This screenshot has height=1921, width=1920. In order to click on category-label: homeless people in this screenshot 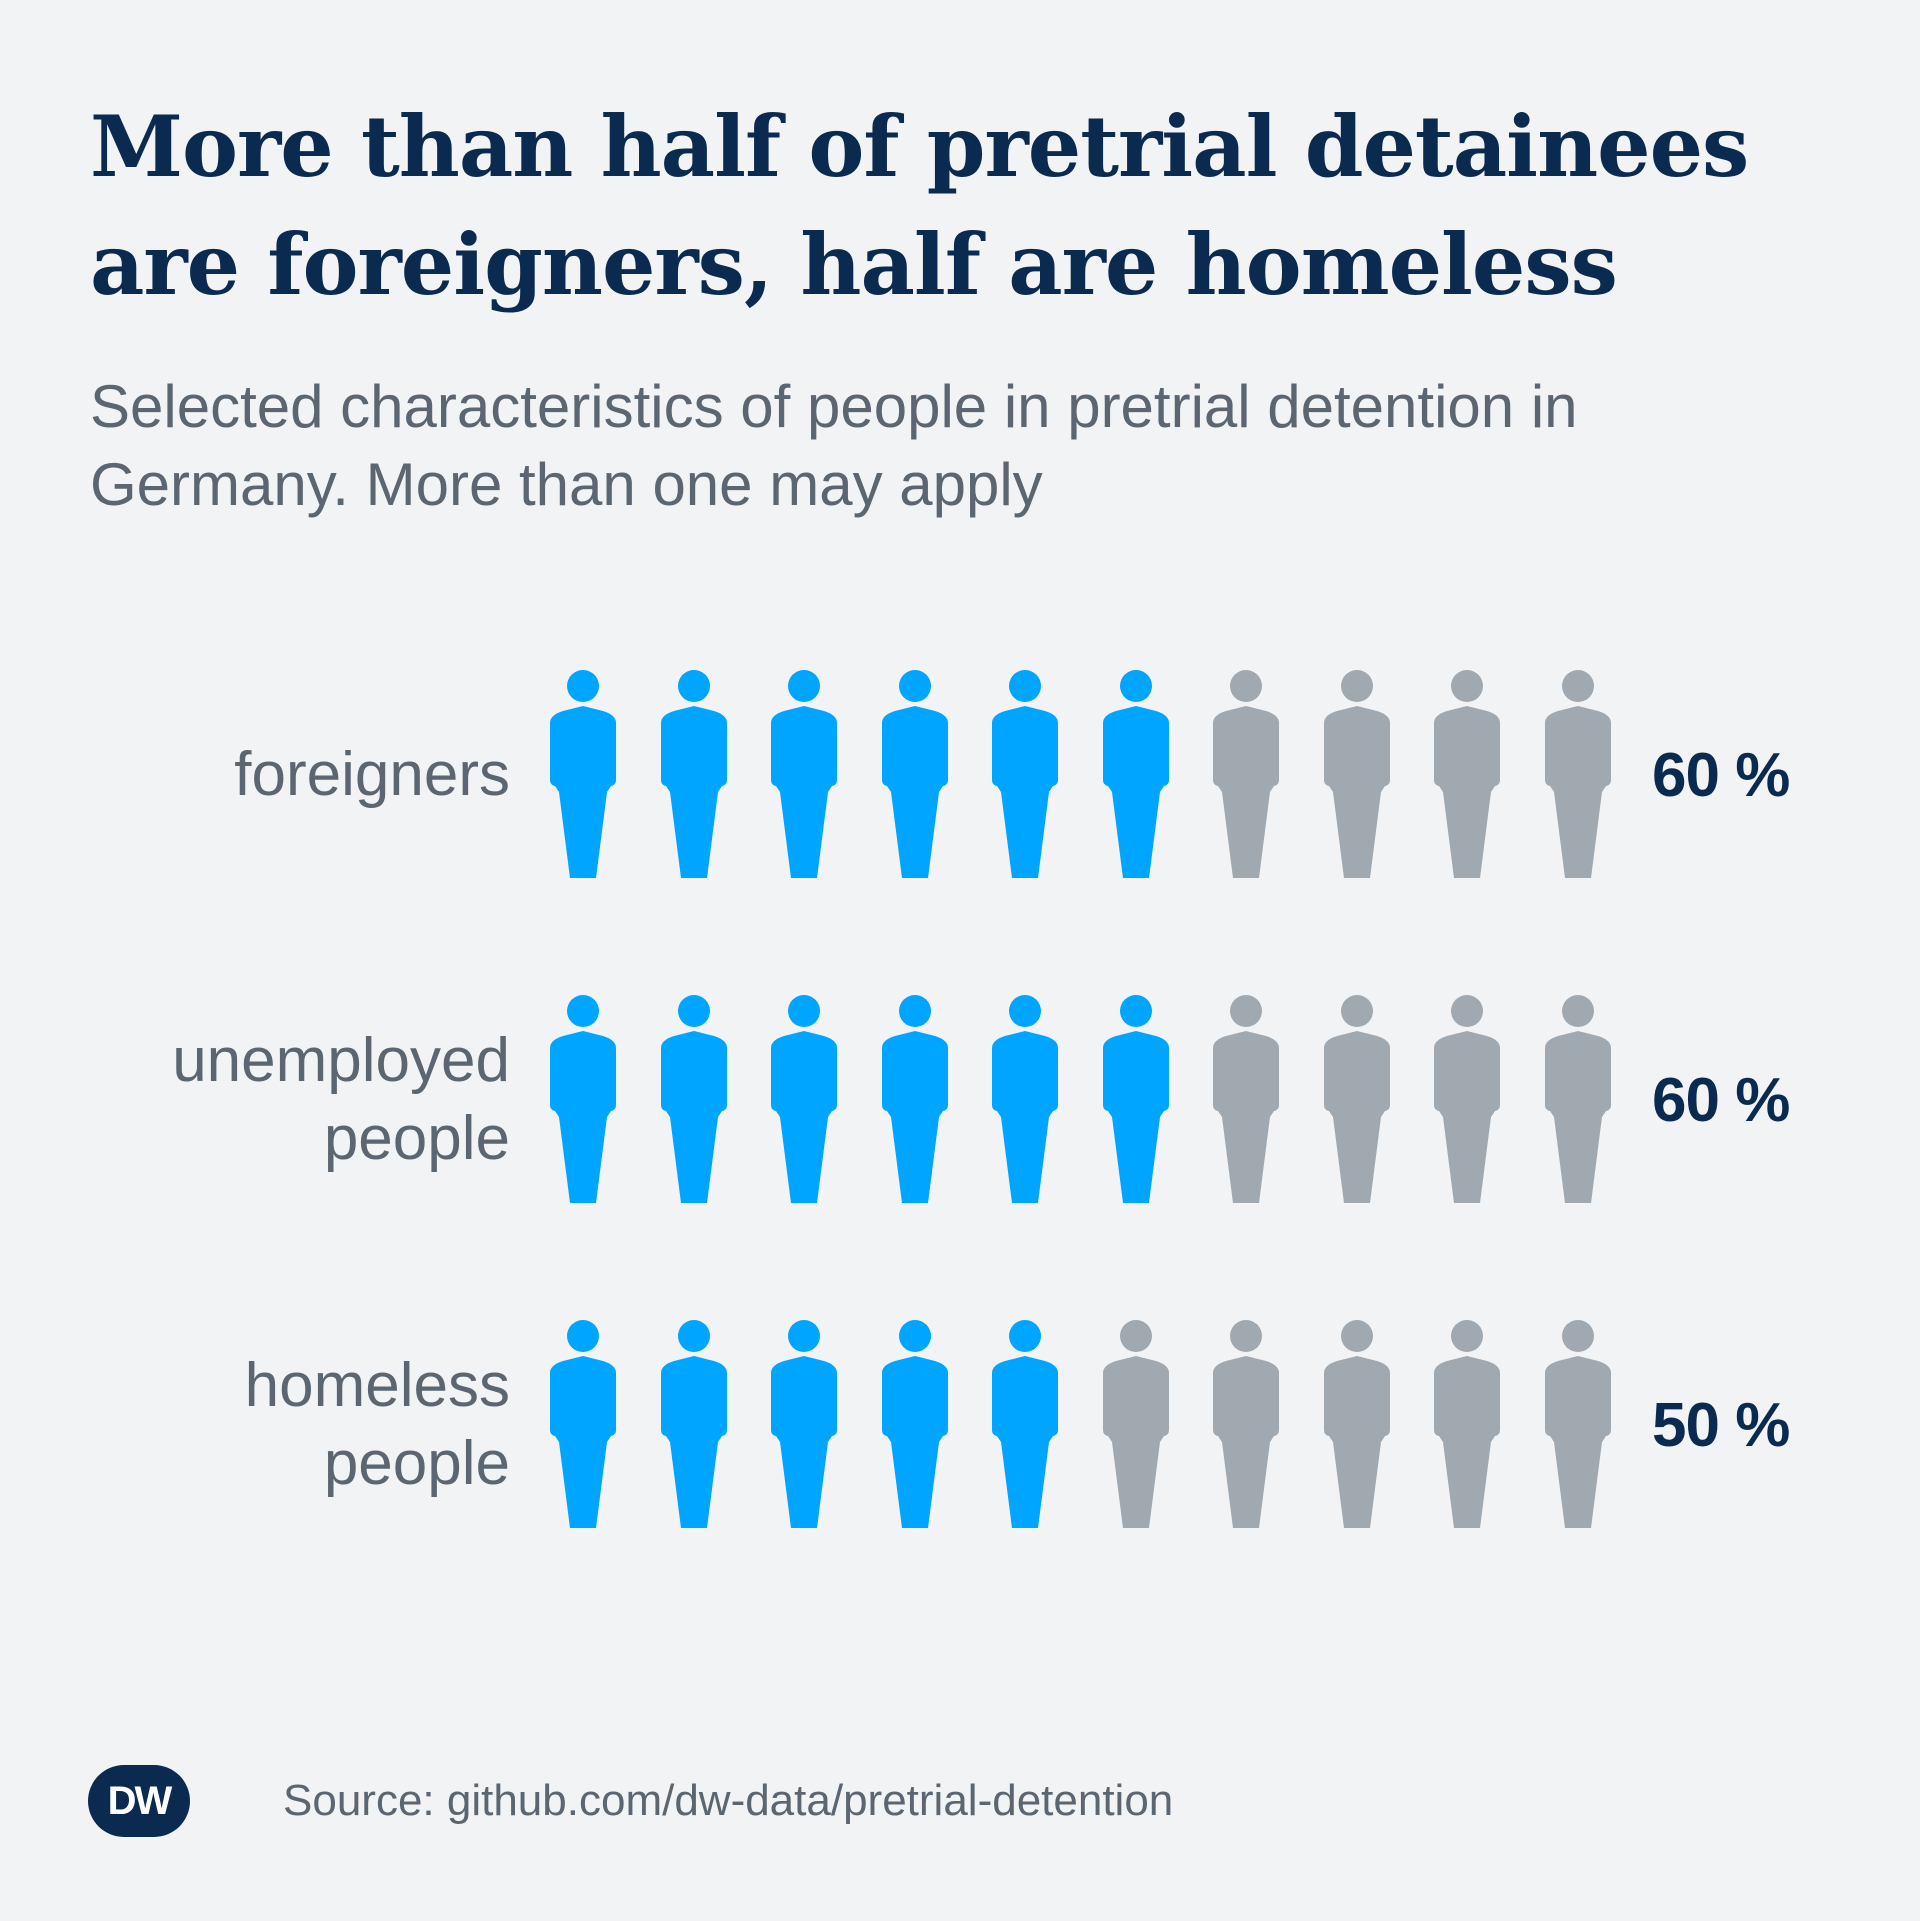, I will do `click(377, 1424)`.